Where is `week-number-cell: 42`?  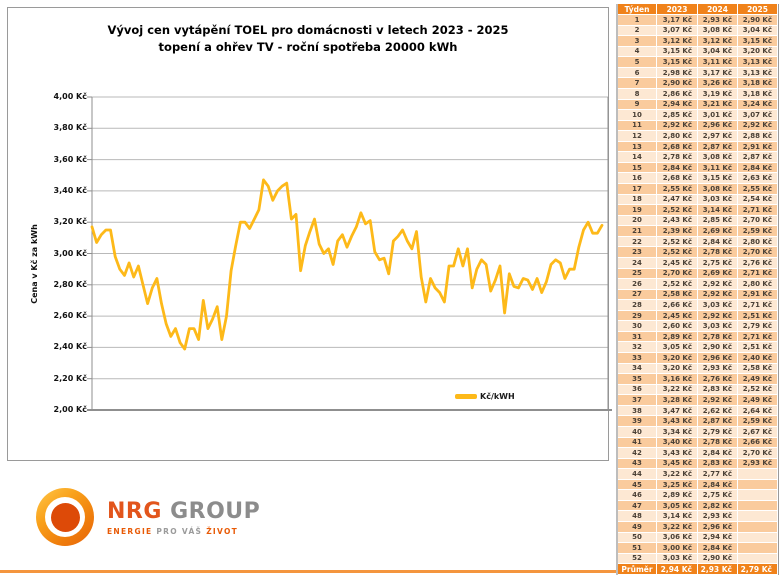
week-number-cell: 42 is located at coordinates (637, 453).